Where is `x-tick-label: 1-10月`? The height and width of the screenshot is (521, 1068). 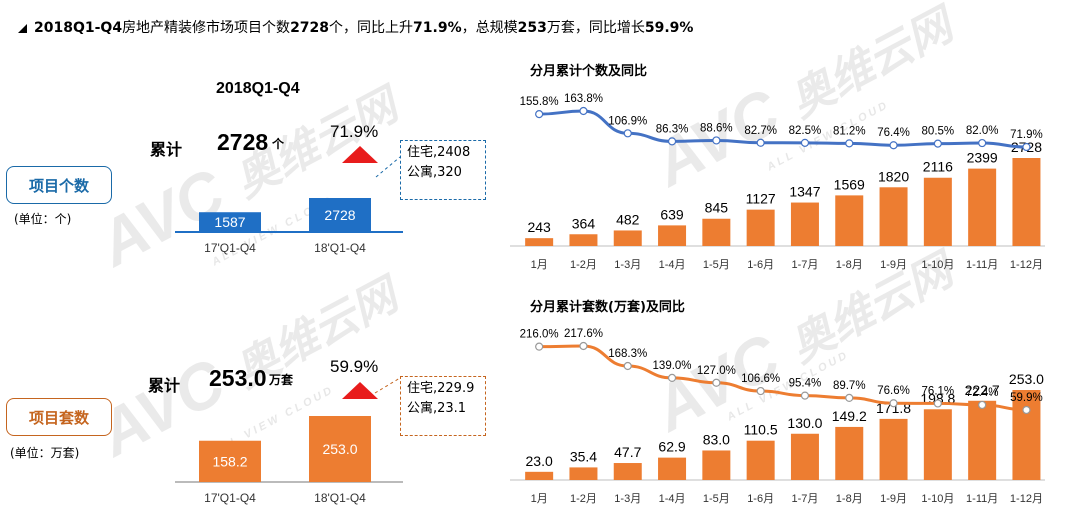 x-tick-label: 1-10月 is located at coordinates (937, 499).